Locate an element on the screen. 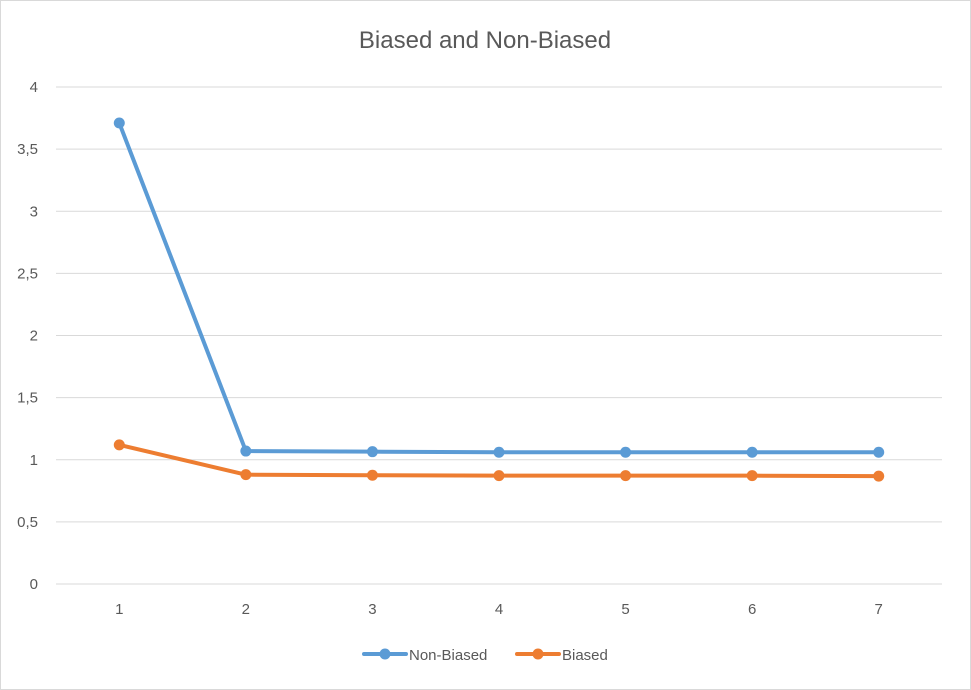  series-biased is located at coordinates (499, 460).